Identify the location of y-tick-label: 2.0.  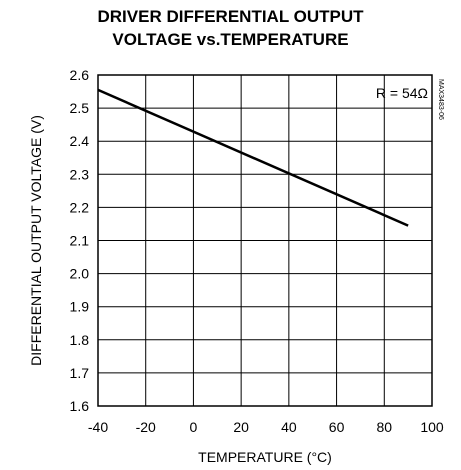
(80, 274).